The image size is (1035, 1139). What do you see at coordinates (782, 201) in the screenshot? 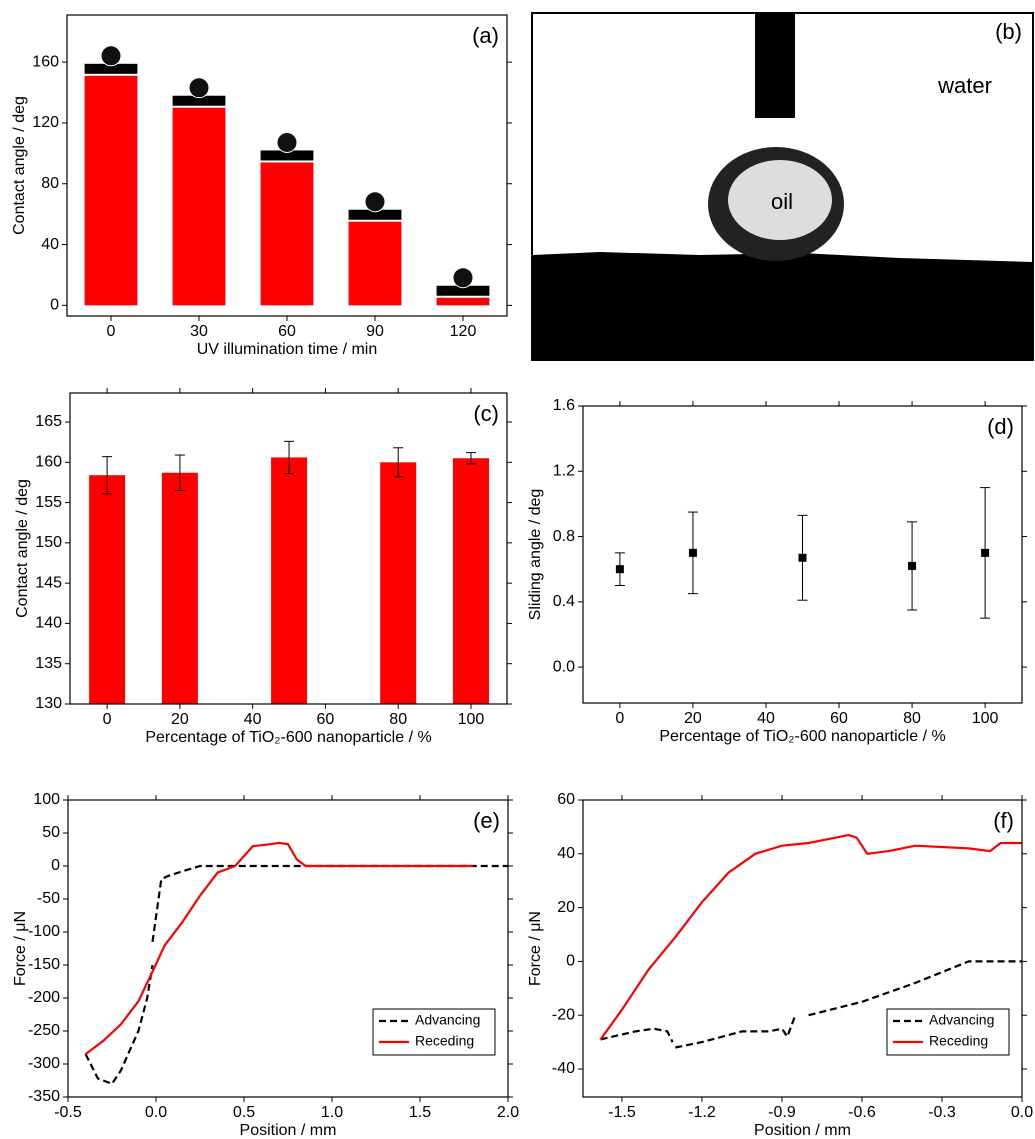
I see `annotation: oil` at bounding box center [782, 201].